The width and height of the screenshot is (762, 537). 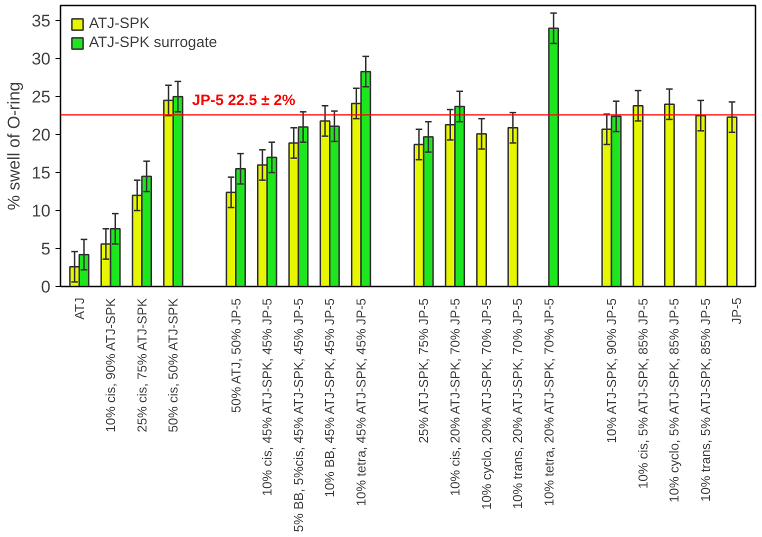 What do you see at coordinates (424, 371) in the screenshot?
I see `x-tick-label: 25% ATJ-SPK, 75% JP-5` at bounding box center [424, 371].